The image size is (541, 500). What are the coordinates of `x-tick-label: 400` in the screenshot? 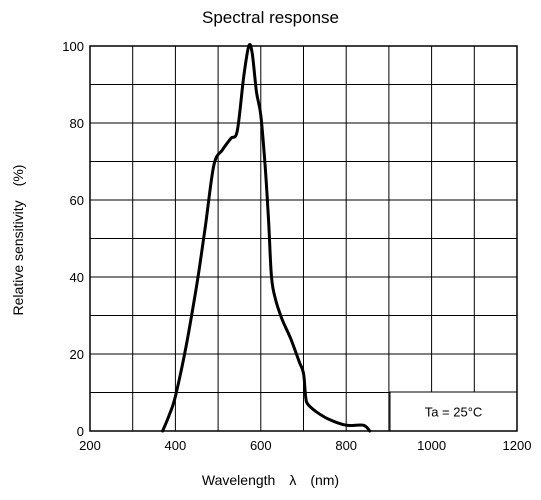 It's located at (176, 445).